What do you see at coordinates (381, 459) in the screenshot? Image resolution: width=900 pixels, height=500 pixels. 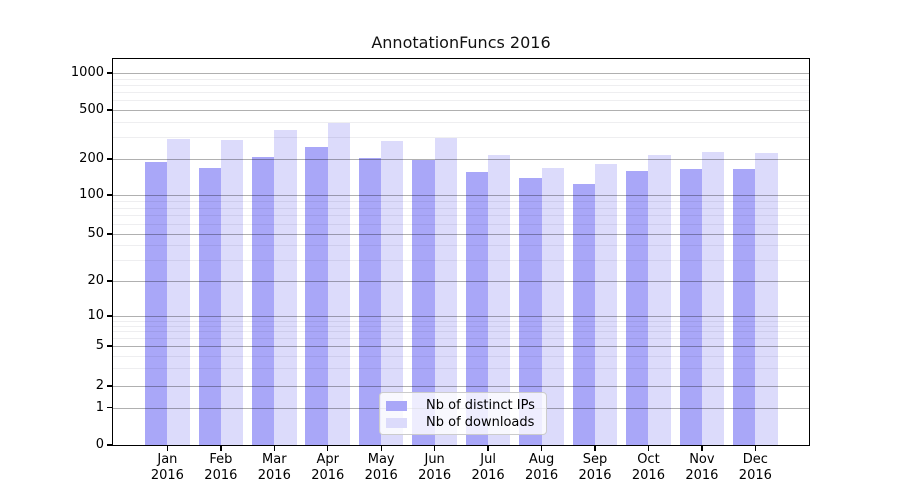 I see `x-tick-month: May` at bounding box center [381, 459].